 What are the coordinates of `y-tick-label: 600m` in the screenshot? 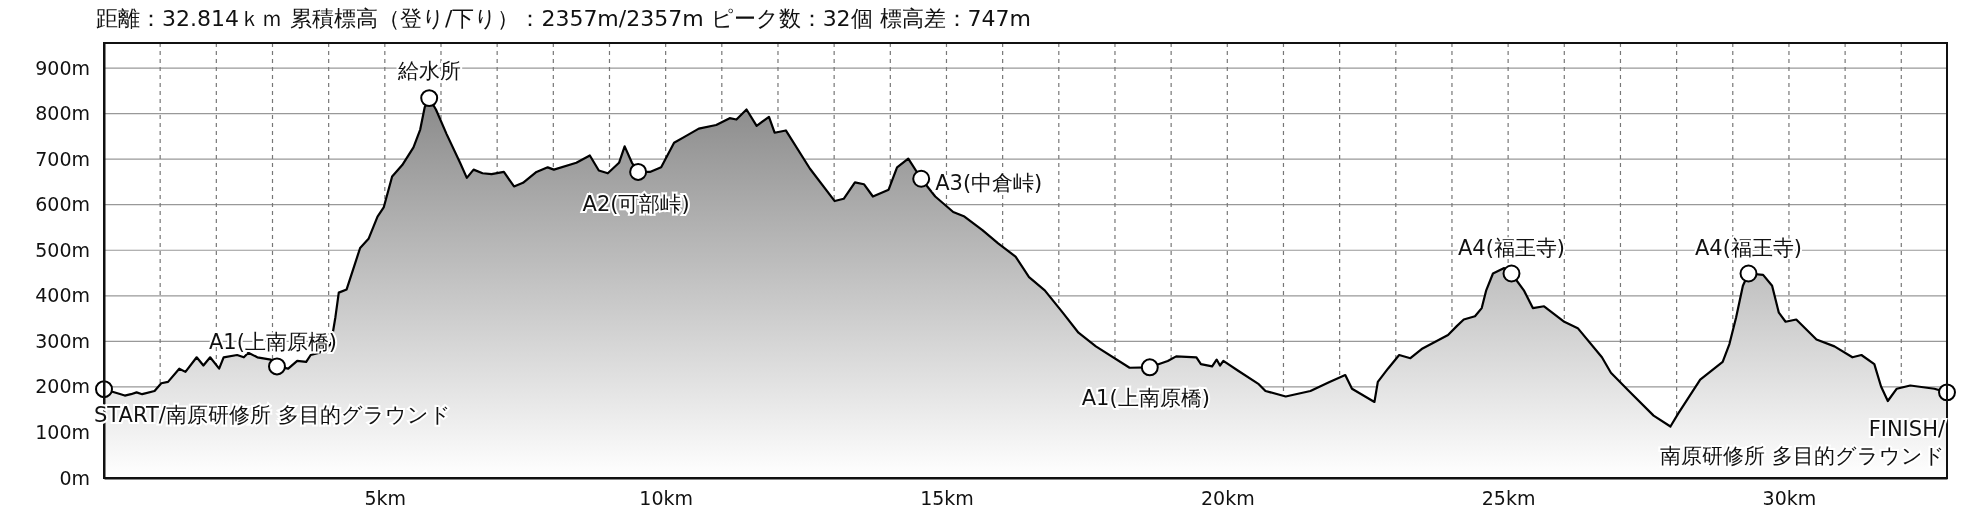 It's located at (62, 204).